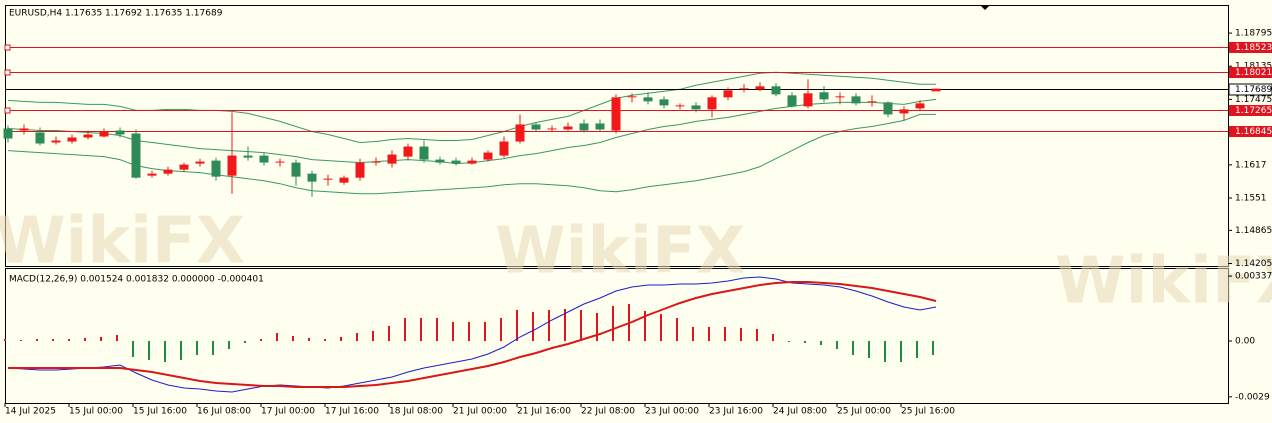 The image size is (1272, 423). Describe the element at coordinates (96, 412) in the screenshot. I see `x-tick-label: 15 Jul 00:00` at that location.